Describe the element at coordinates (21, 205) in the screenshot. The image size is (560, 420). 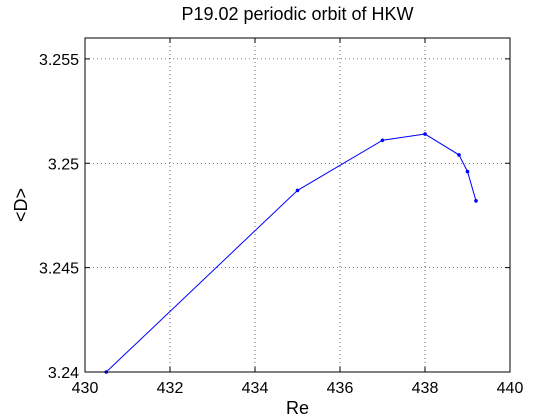
I see `y-axis-label: <D>` at that location.